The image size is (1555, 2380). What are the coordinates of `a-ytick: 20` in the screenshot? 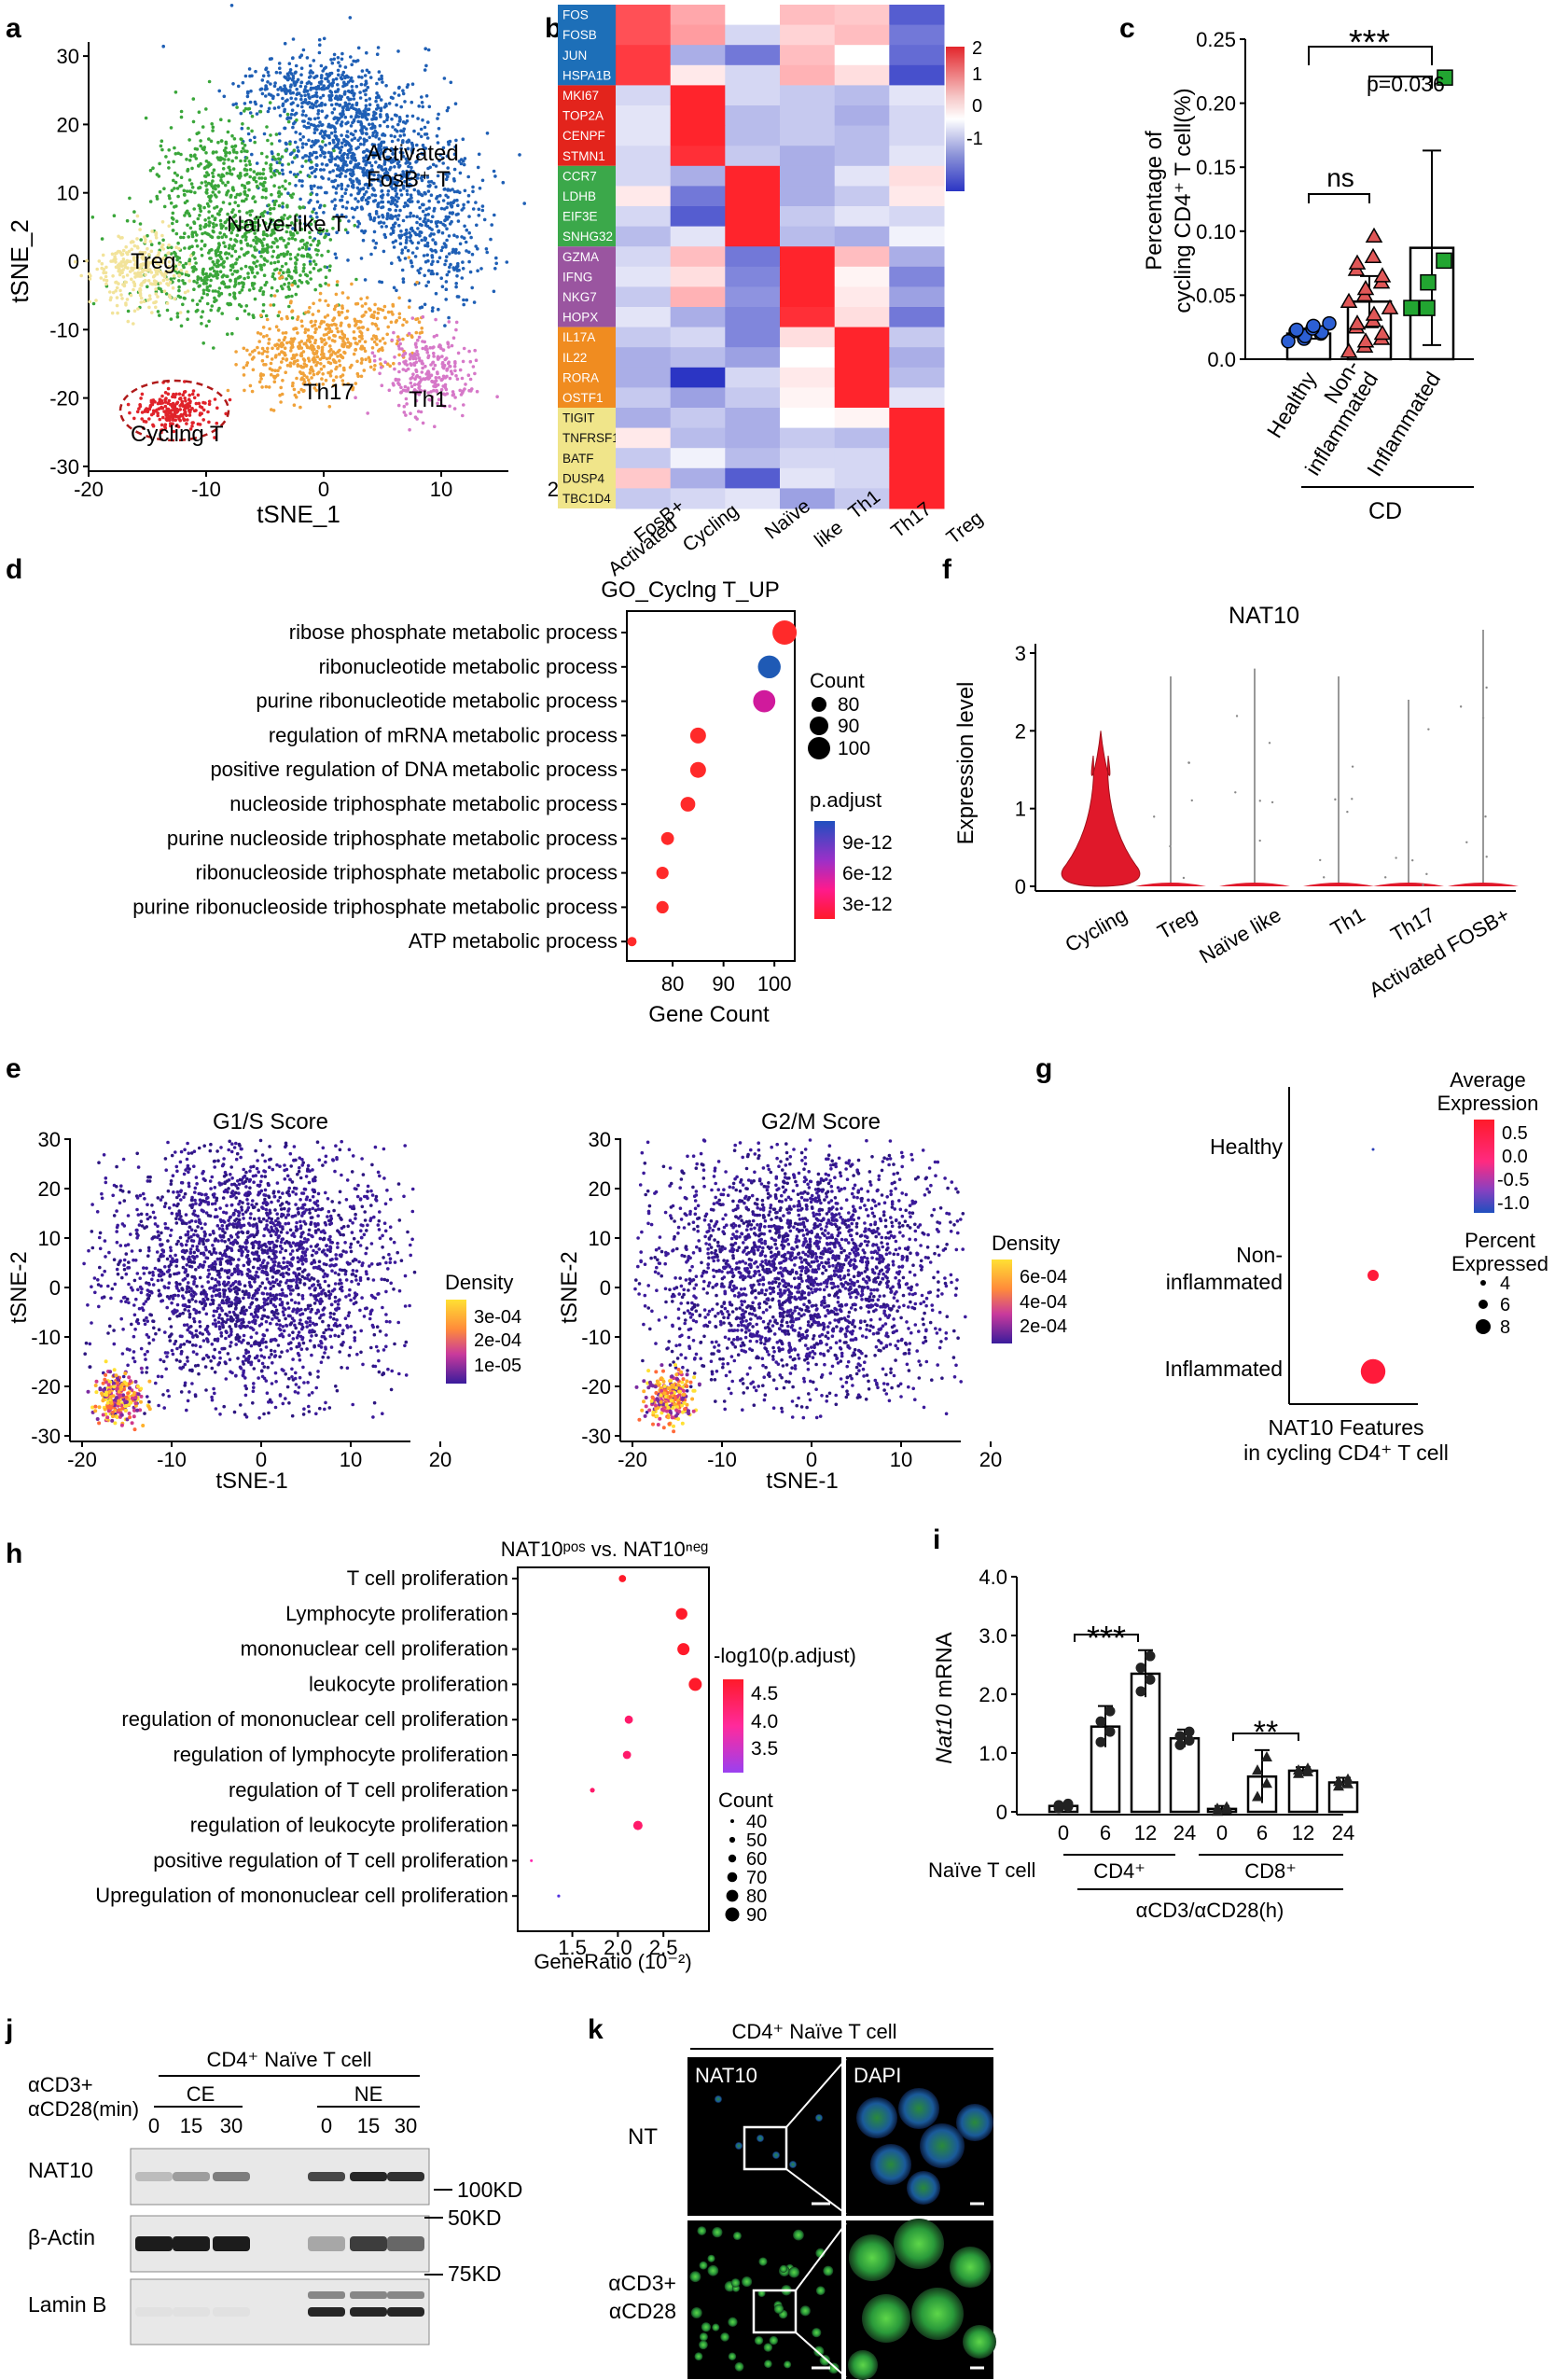 It's located at (68, 124).